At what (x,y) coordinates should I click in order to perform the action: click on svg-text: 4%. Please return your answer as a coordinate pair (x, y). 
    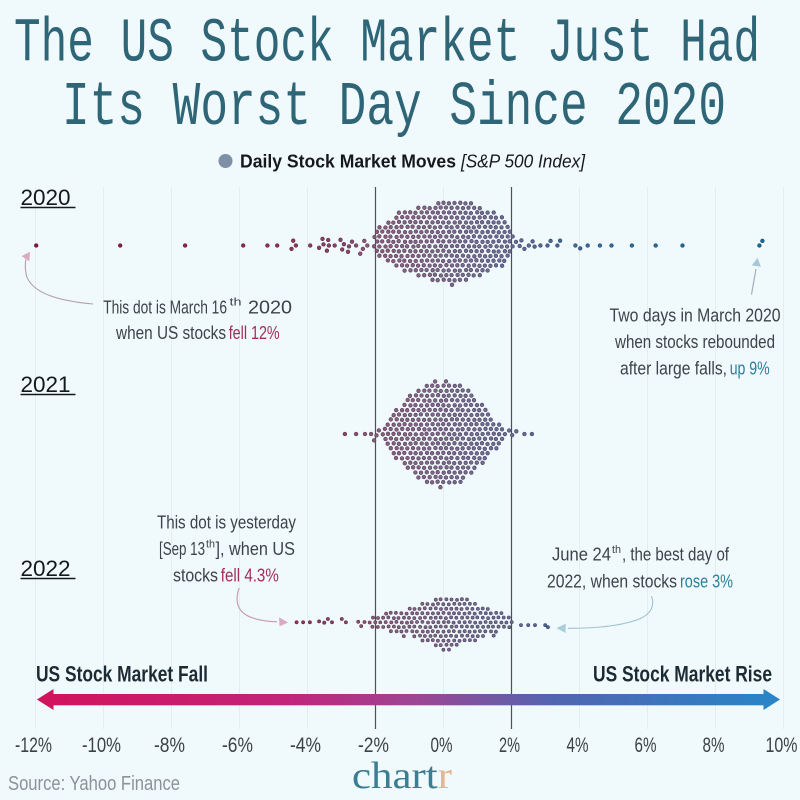
    Looking at the image, I should click on (578, 745).